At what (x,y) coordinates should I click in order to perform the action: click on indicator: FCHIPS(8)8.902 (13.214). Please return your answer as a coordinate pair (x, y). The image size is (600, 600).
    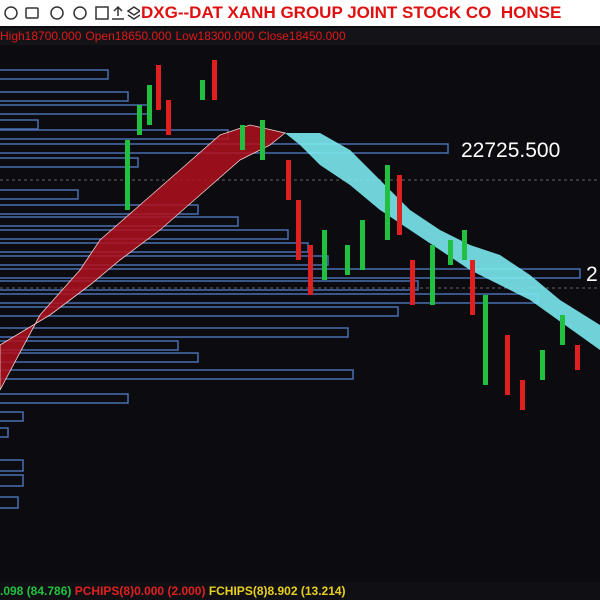
    Looking at the image, I should click on (277, 591).